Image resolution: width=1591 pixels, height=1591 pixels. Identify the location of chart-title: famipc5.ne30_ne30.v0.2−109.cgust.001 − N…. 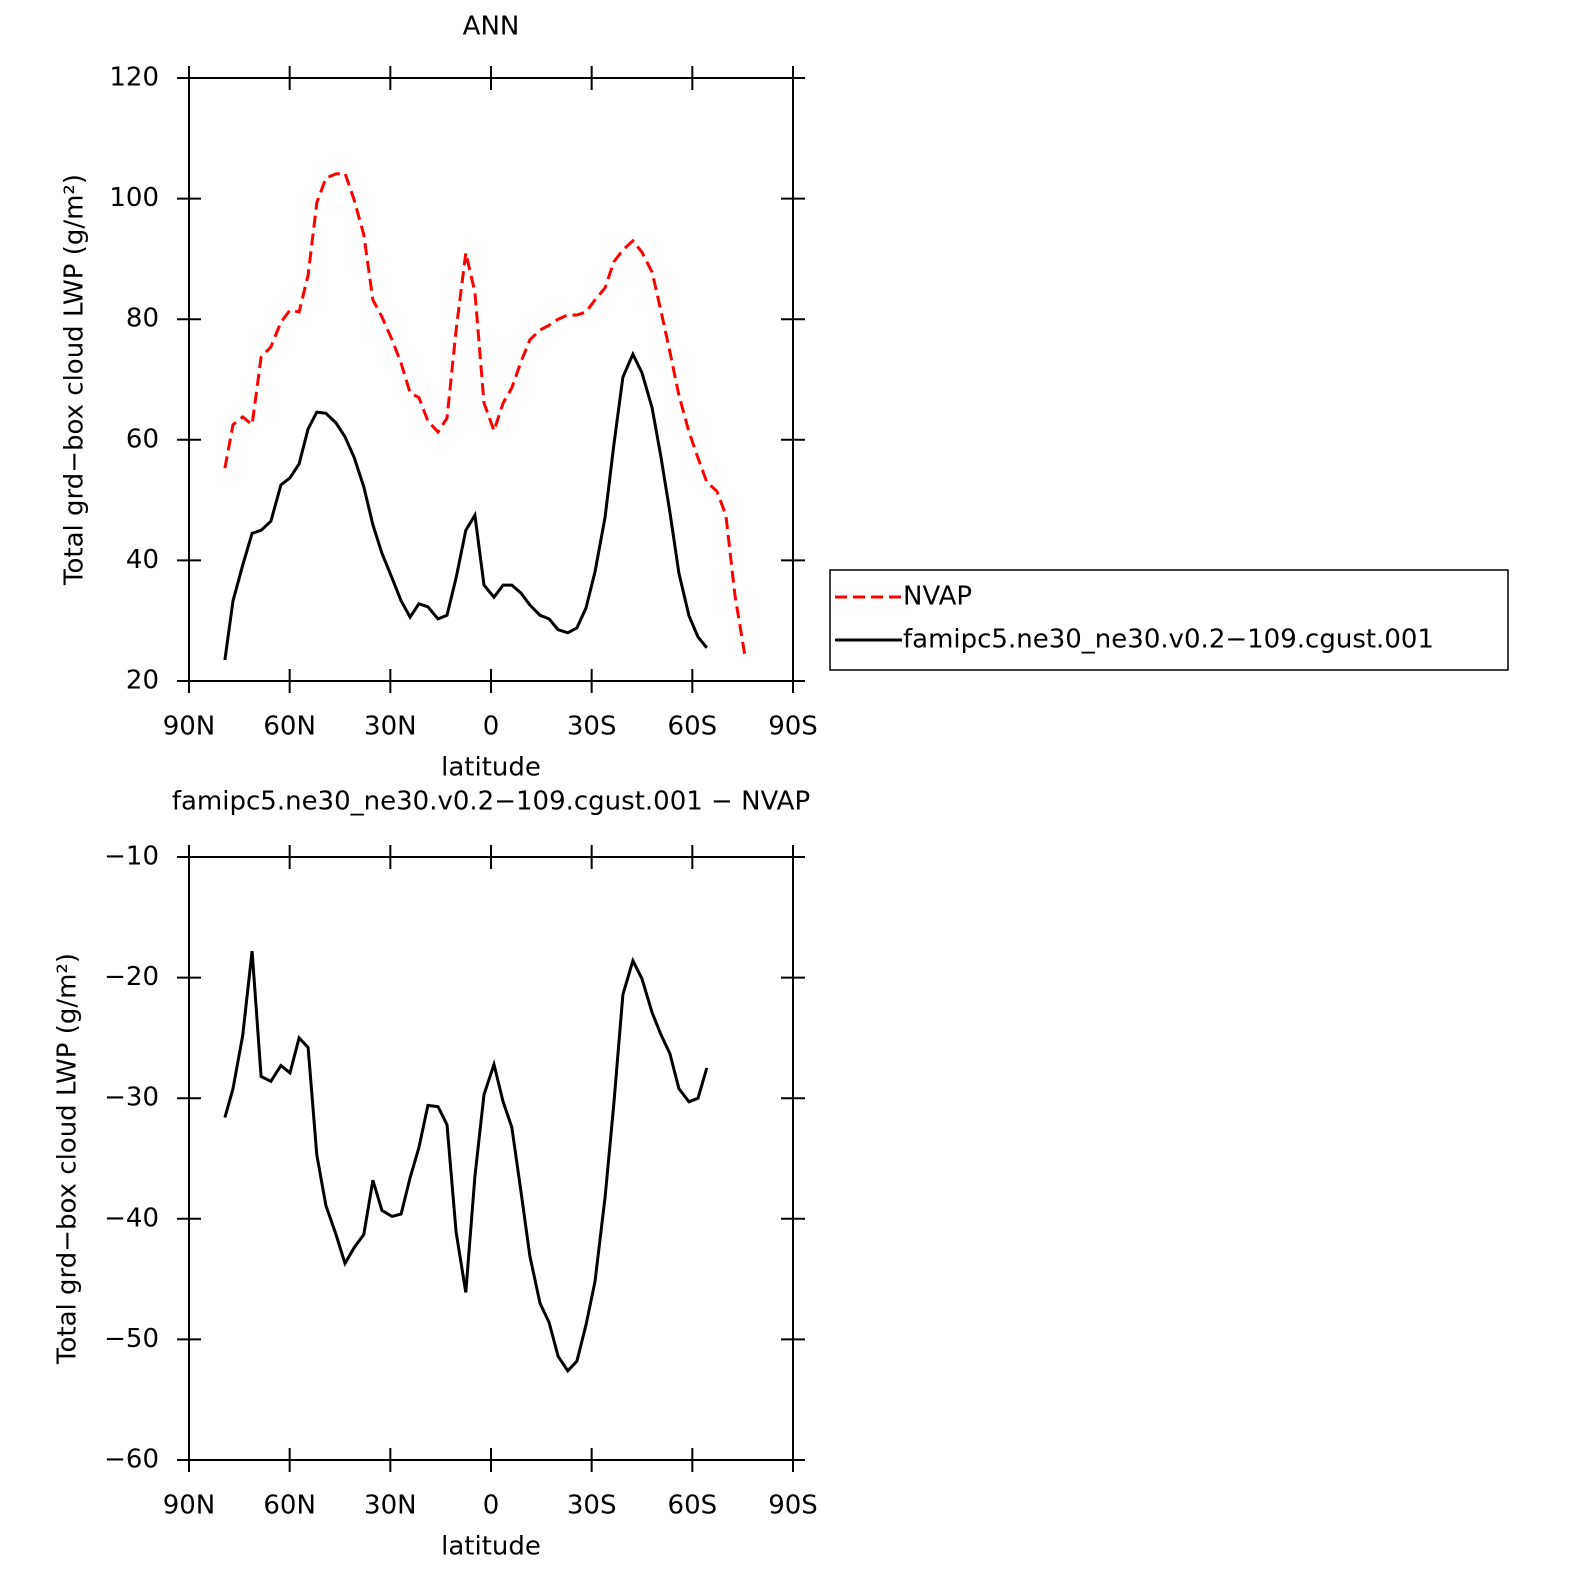
(491, 802).